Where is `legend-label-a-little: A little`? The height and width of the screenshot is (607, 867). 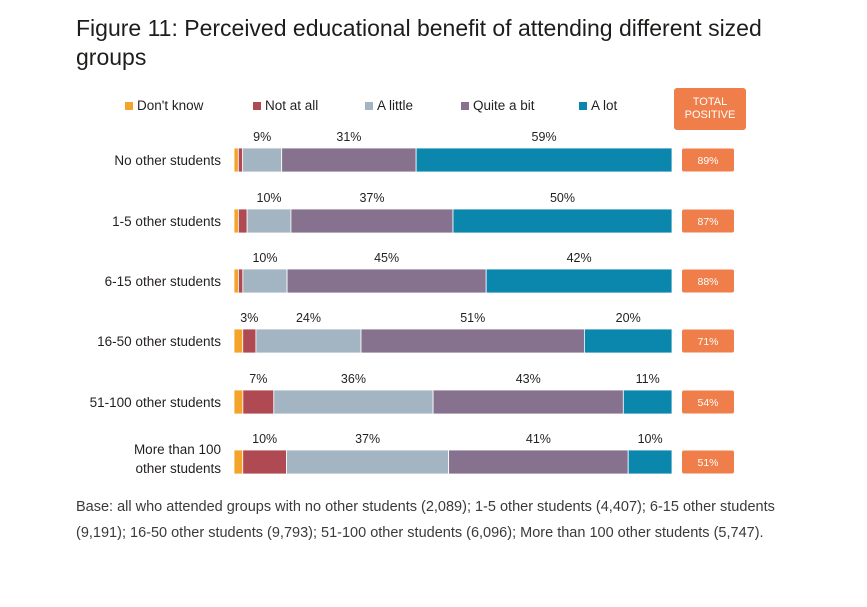
legend-label-a-little: A little is located at coordinates (395, 105).